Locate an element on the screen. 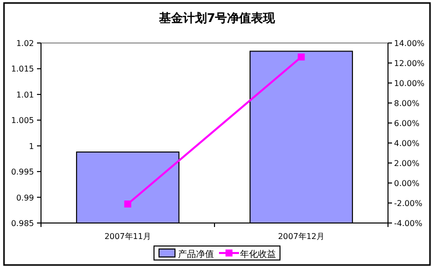 This screenshot has height=268, width=434. y2-tick-label: -4.00% is located at coordinates (408, 223).